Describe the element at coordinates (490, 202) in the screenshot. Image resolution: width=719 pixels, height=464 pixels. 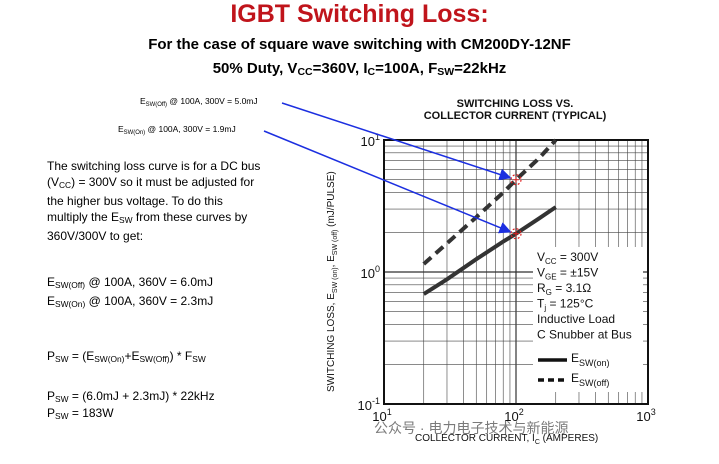
I see `series-line-sw-off` at that location.